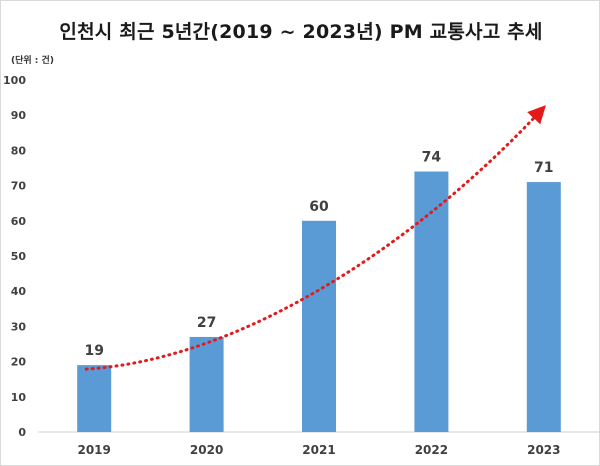  I want to click on unit-label: (단위 : 건), so click(32, 61).